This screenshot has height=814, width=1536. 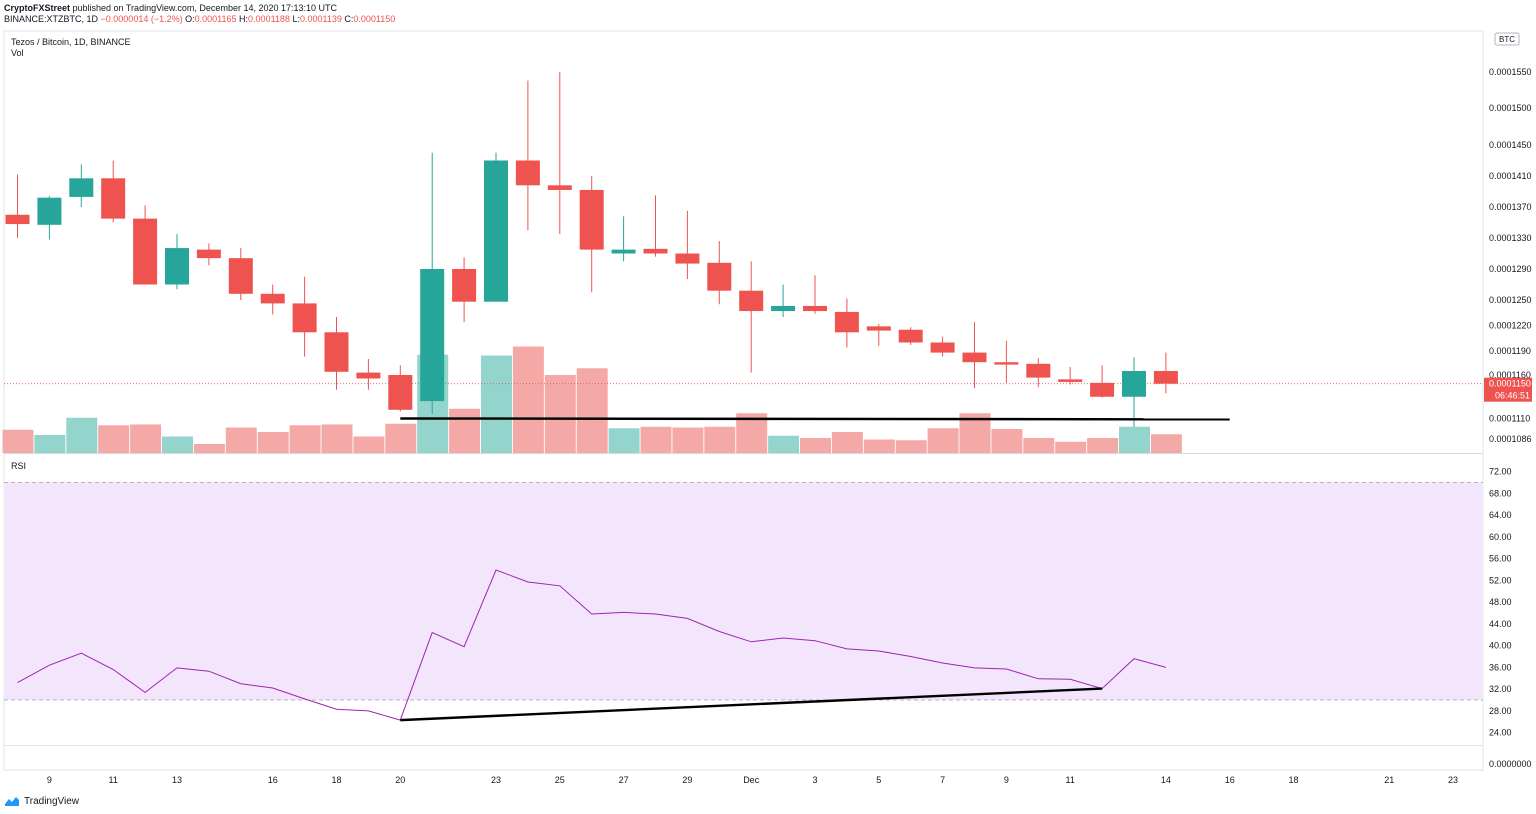 What do you see at coordinates (1508, 389) in the screenshot?
I see `last-price-box` at bounding box center [1508, 389].